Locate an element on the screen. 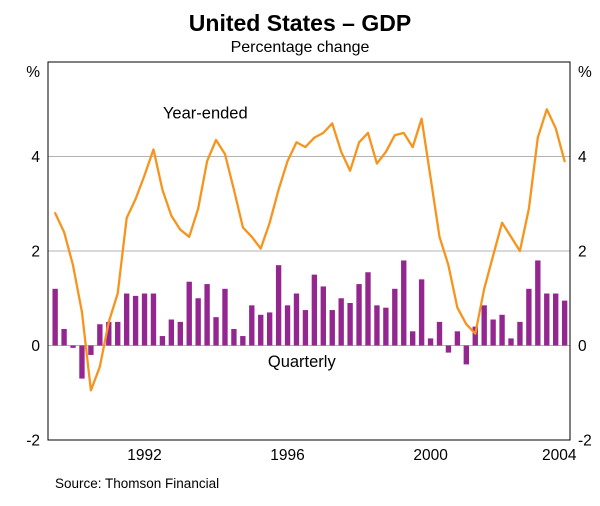 Image resolution: width=600 pixels, height=506 pixels. x-axis-label: 2004 is located at coordinates (559, 455).